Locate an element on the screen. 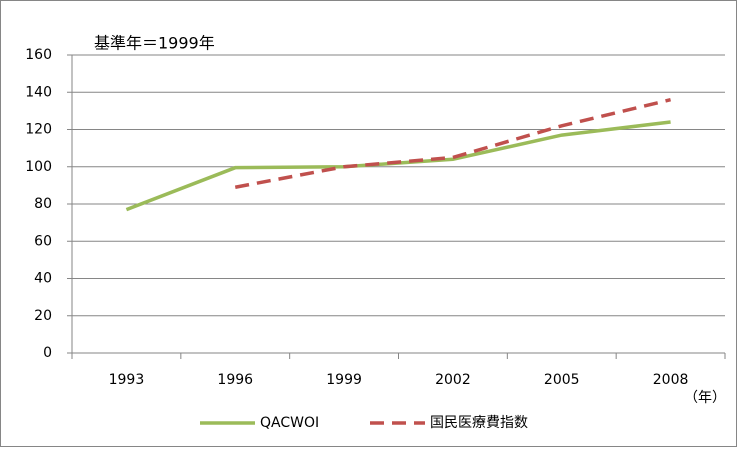 This screenshot has height=451, width=737. y-tick-label: 0 is located at coordinates (47, 353).